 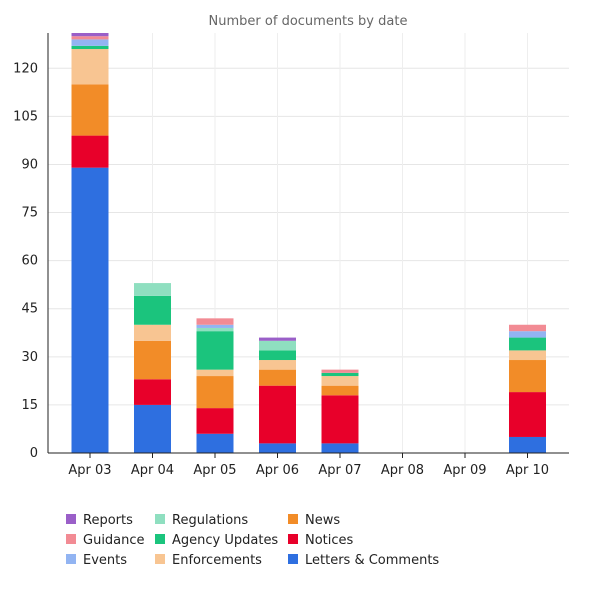 What do you see at coordinates (89, 470) in the screenshot?
I see `x-tick-label: Apr 03` at bounding box center [89, 470].